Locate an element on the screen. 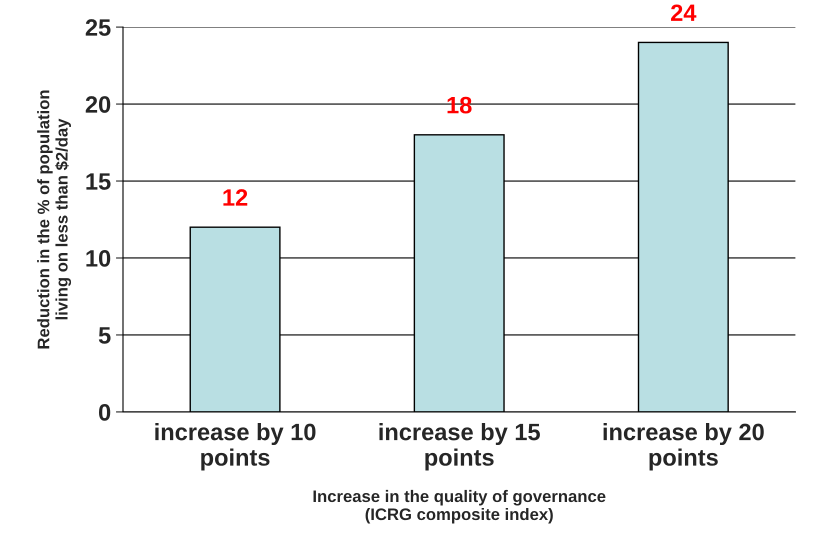 The width and height of the screenshot is (820, 542). y-tick-label: 0 is located at coordinates (104, 412).